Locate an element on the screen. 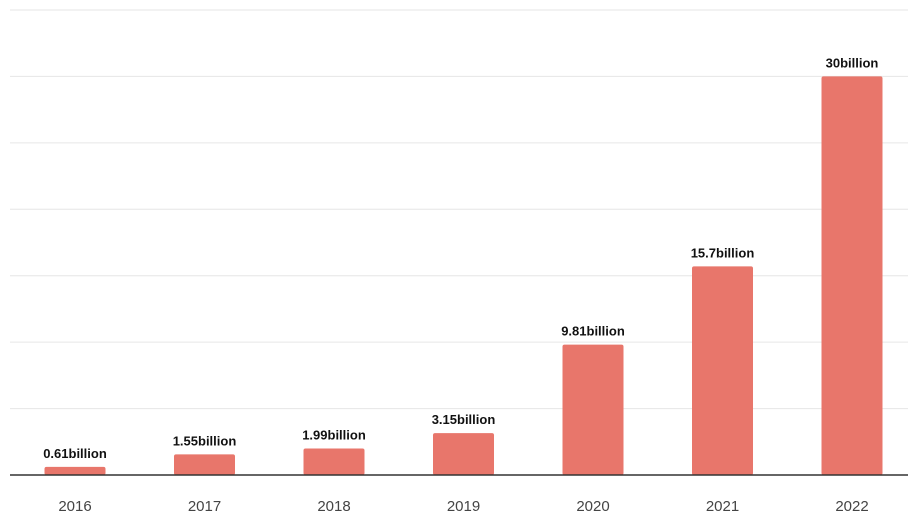 This screenshot has width=908, height=514. x-tick-2017: 2017 is located at coordinates (204, 506).